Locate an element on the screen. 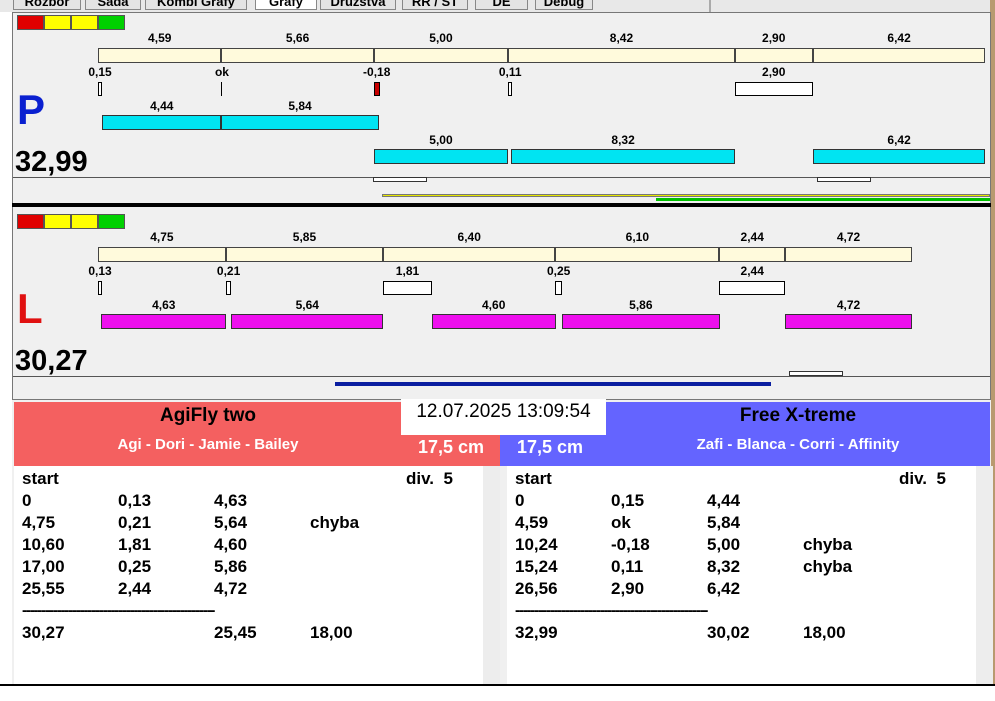 This screenshot has height=701, width=995. run-label: 4,72 is located at coordinates (848, 305).